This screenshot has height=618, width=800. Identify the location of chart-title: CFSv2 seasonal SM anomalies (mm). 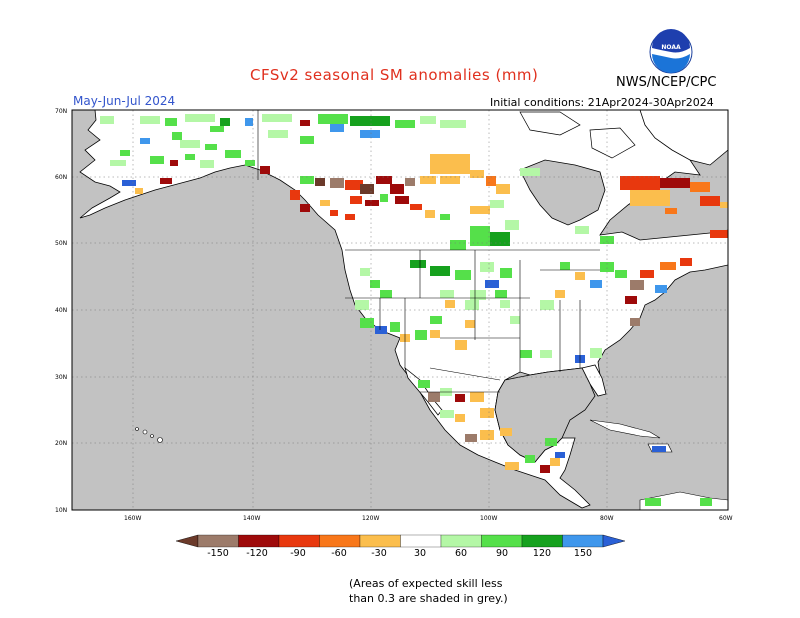
(394, 75).